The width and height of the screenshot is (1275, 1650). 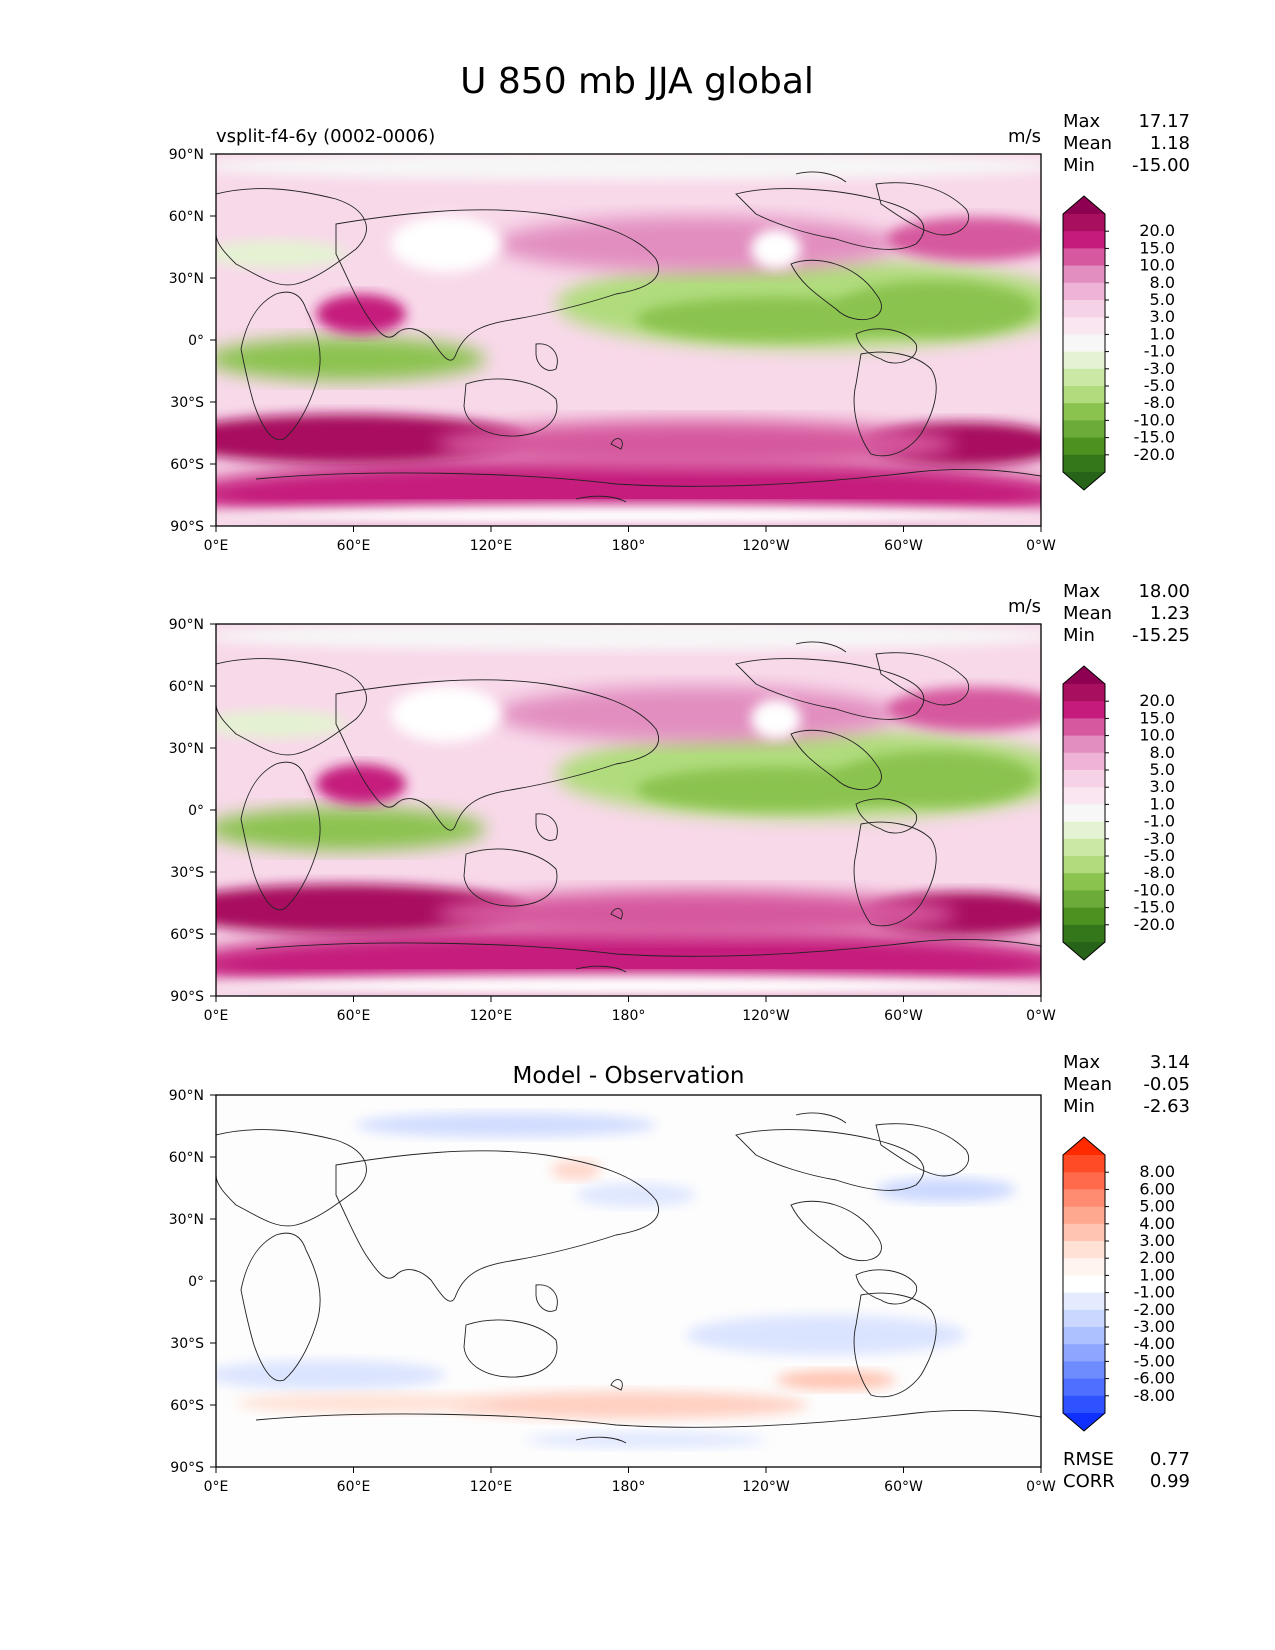 I want to click on stat-value-mean: 1.23, so click(x=1170, y=613).